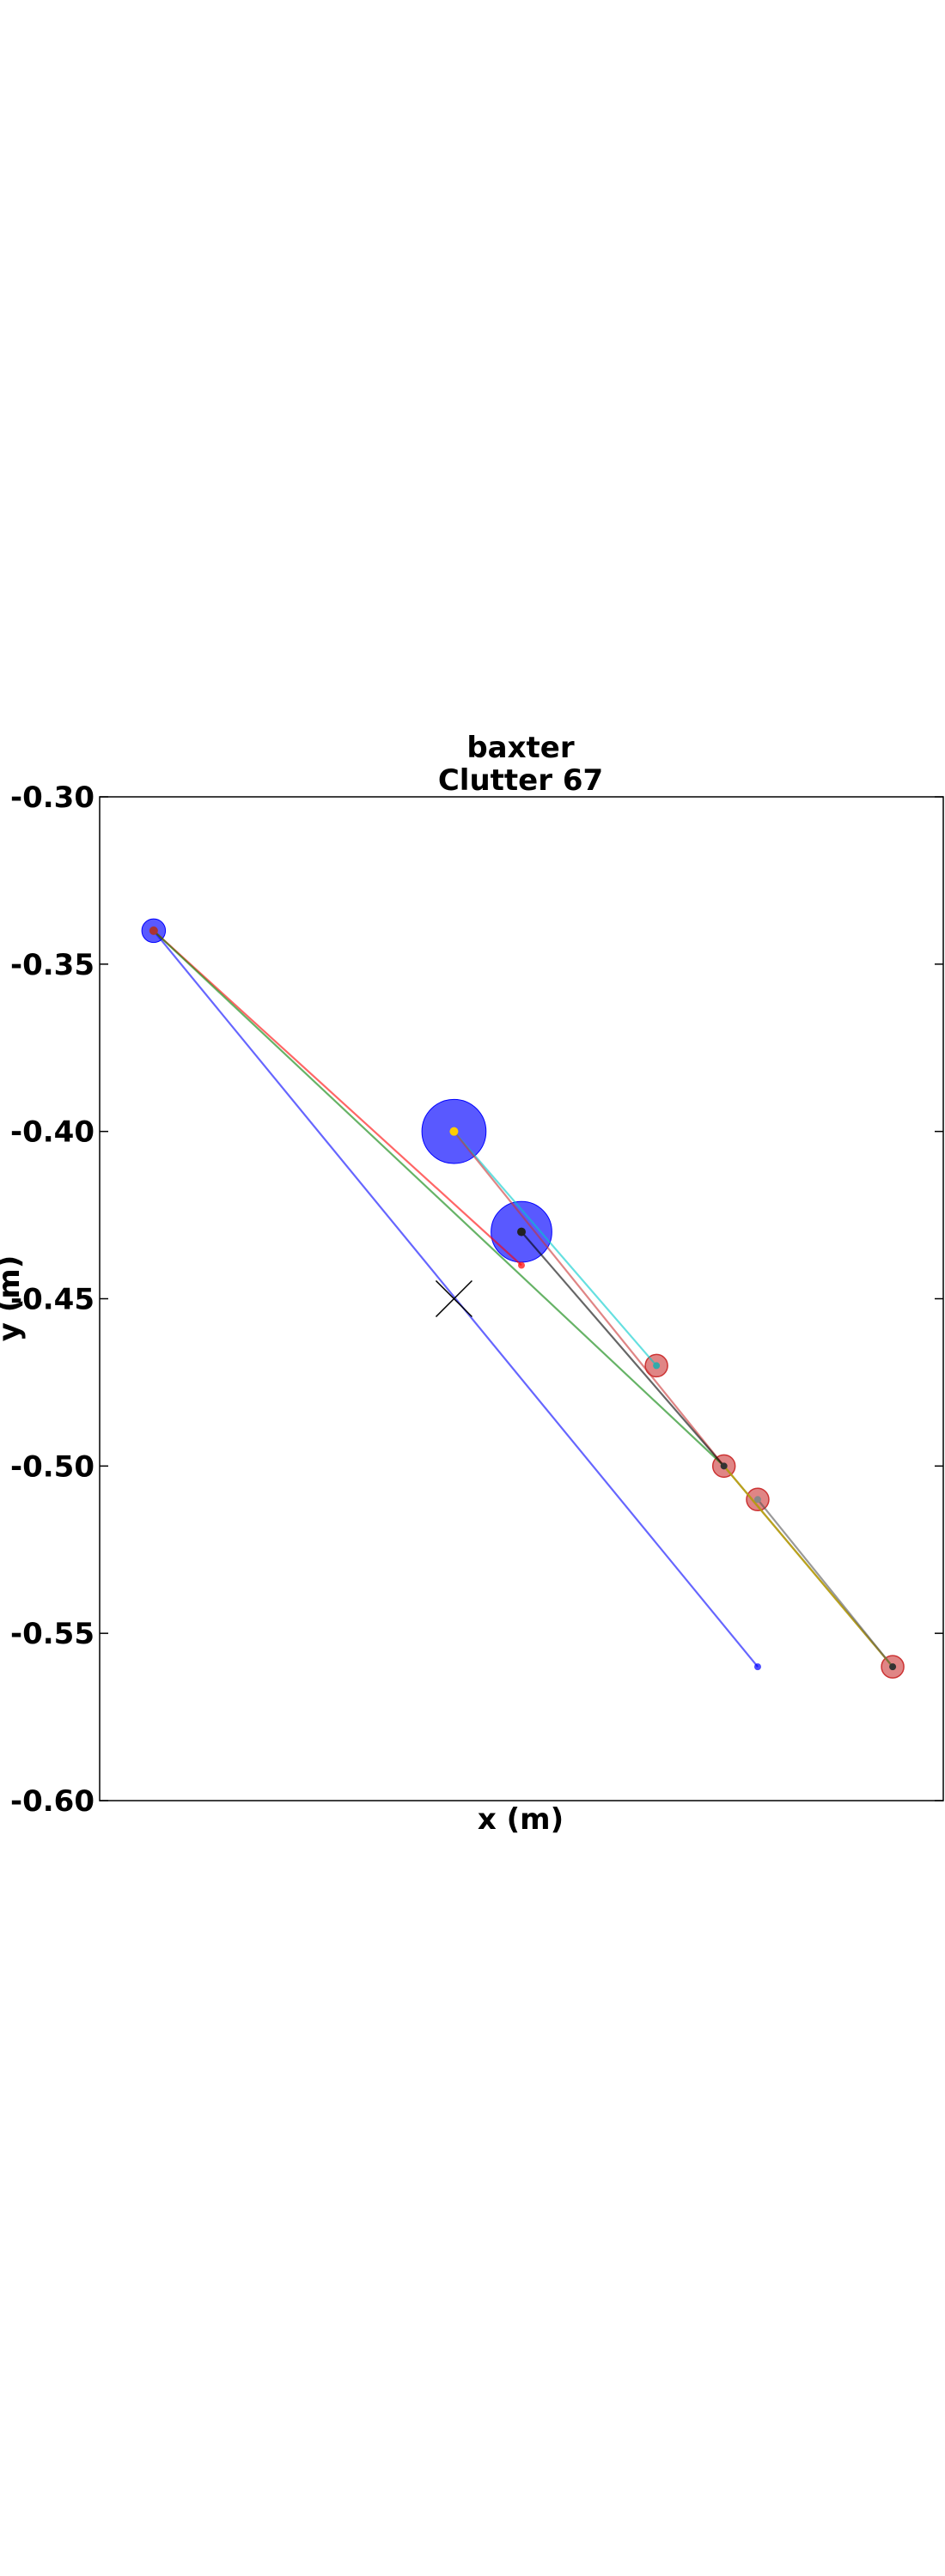 The height and width of the screenshot is (2576, 945). What do you see at coordinates (52, 1634) in the screenshot?
I see `y-tick-label: -0.55` at bounding box center [52, 1634].